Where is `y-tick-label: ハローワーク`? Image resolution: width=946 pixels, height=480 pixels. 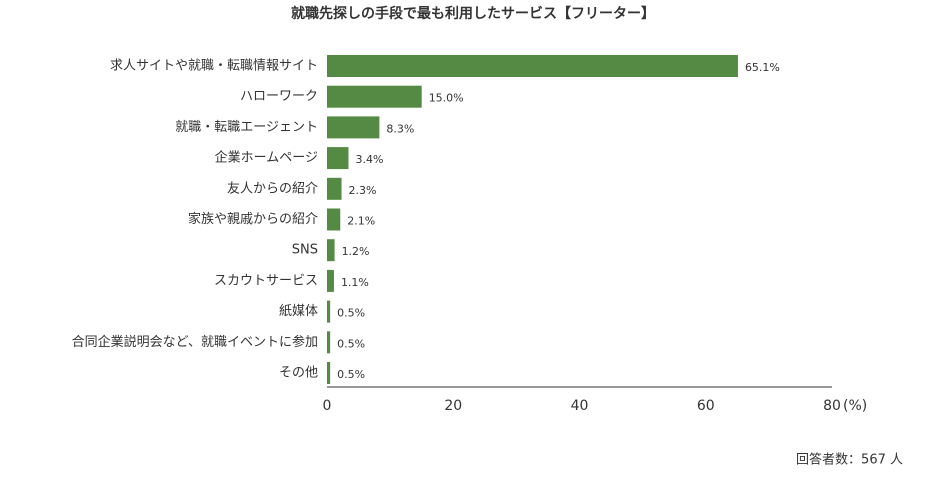 y-tick-label: ハローワーク is located at coordinates (279, 96).